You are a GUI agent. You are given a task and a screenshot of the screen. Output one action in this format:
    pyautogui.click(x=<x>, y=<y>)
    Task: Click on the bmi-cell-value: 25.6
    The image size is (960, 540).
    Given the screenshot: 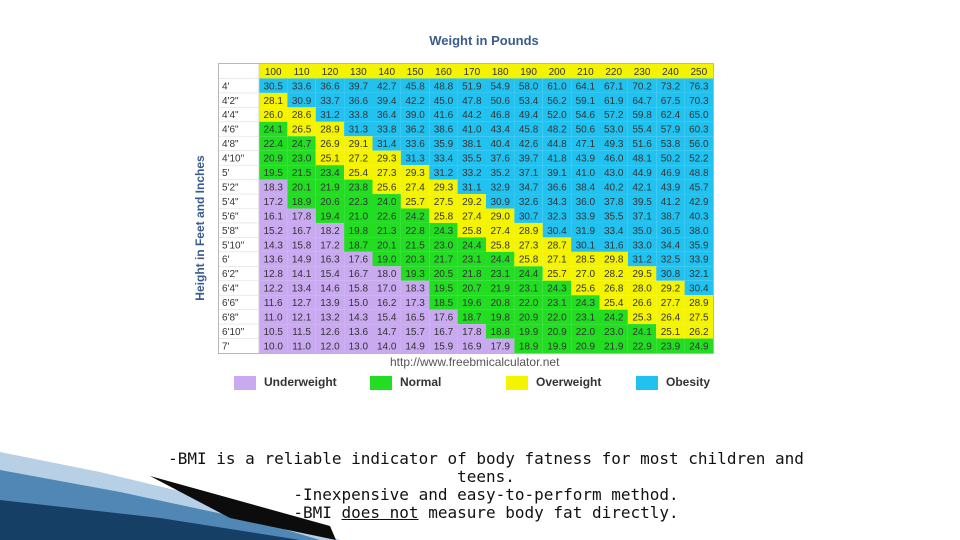 What is the action you would take?
    pyautogui.click(x=586, y=289)
    